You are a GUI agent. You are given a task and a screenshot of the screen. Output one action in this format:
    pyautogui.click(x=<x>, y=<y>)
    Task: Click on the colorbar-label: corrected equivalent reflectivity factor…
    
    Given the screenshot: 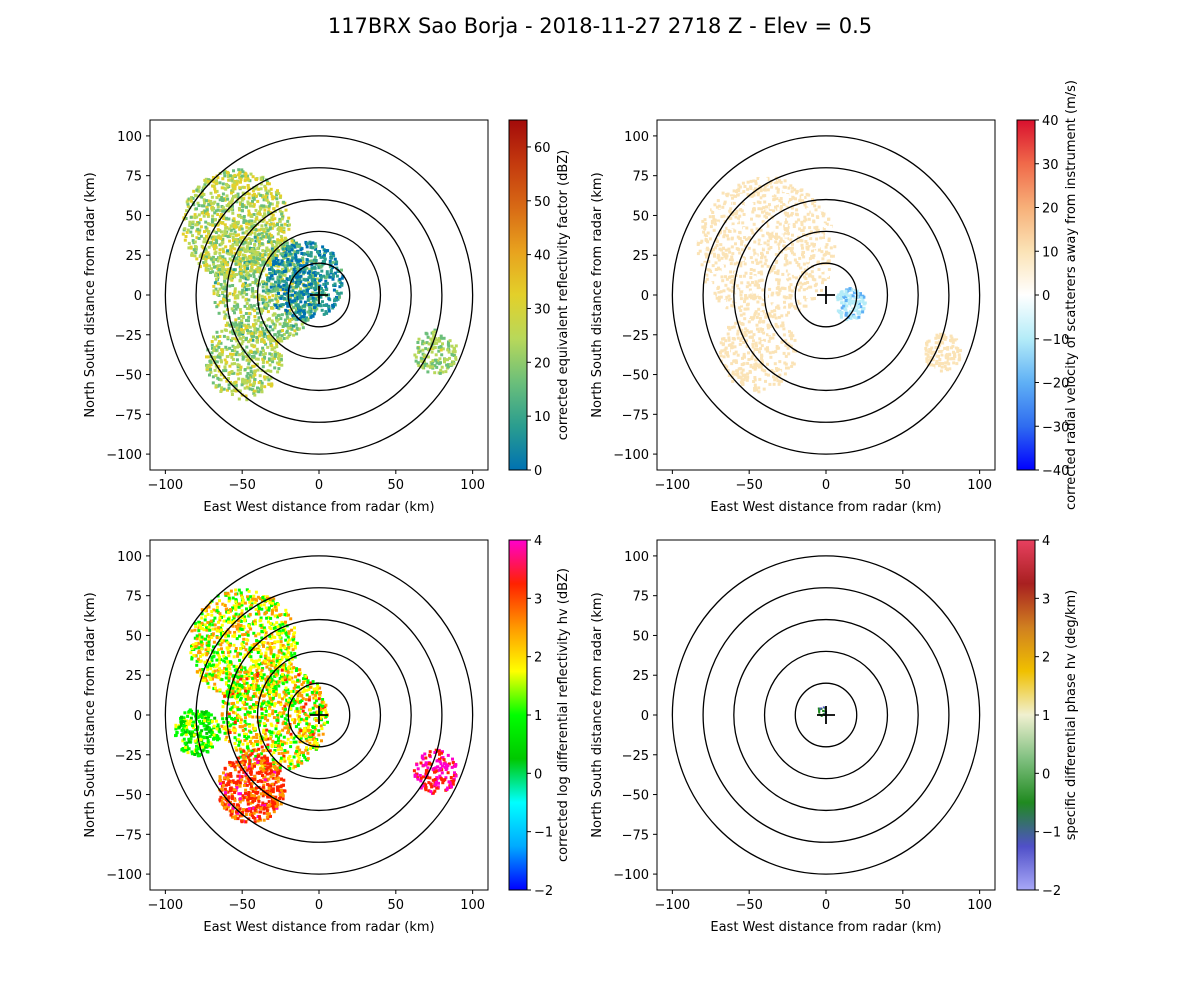 What is the action you would take?
    pyautogui.click(x=563, y=295)
    